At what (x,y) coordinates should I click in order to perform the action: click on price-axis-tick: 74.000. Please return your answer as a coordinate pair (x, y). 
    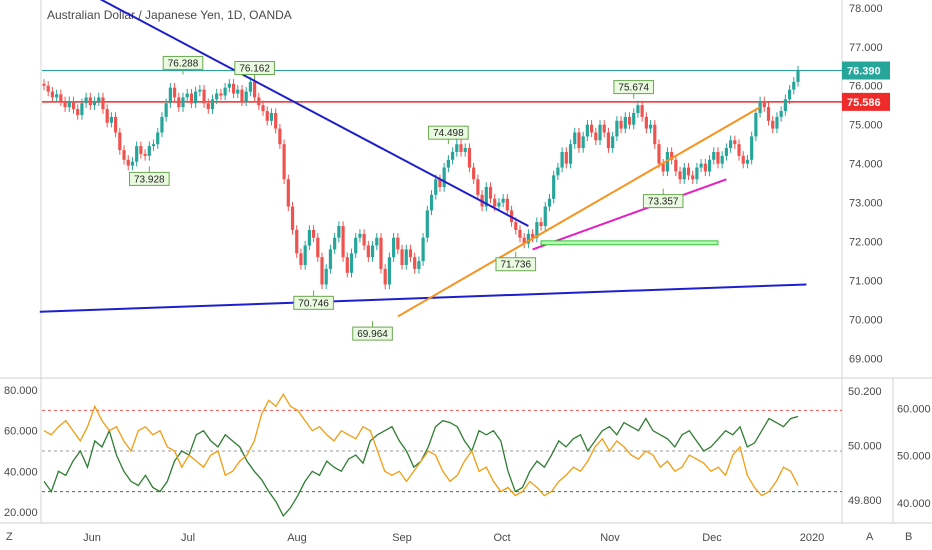
    Looking at the image, I should click on (866, 165).